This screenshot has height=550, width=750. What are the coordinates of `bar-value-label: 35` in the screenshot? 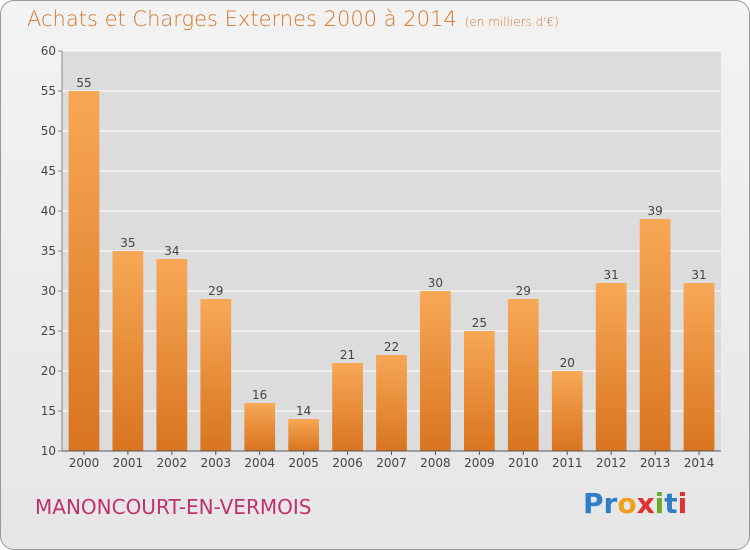 It's located at (127, 243).